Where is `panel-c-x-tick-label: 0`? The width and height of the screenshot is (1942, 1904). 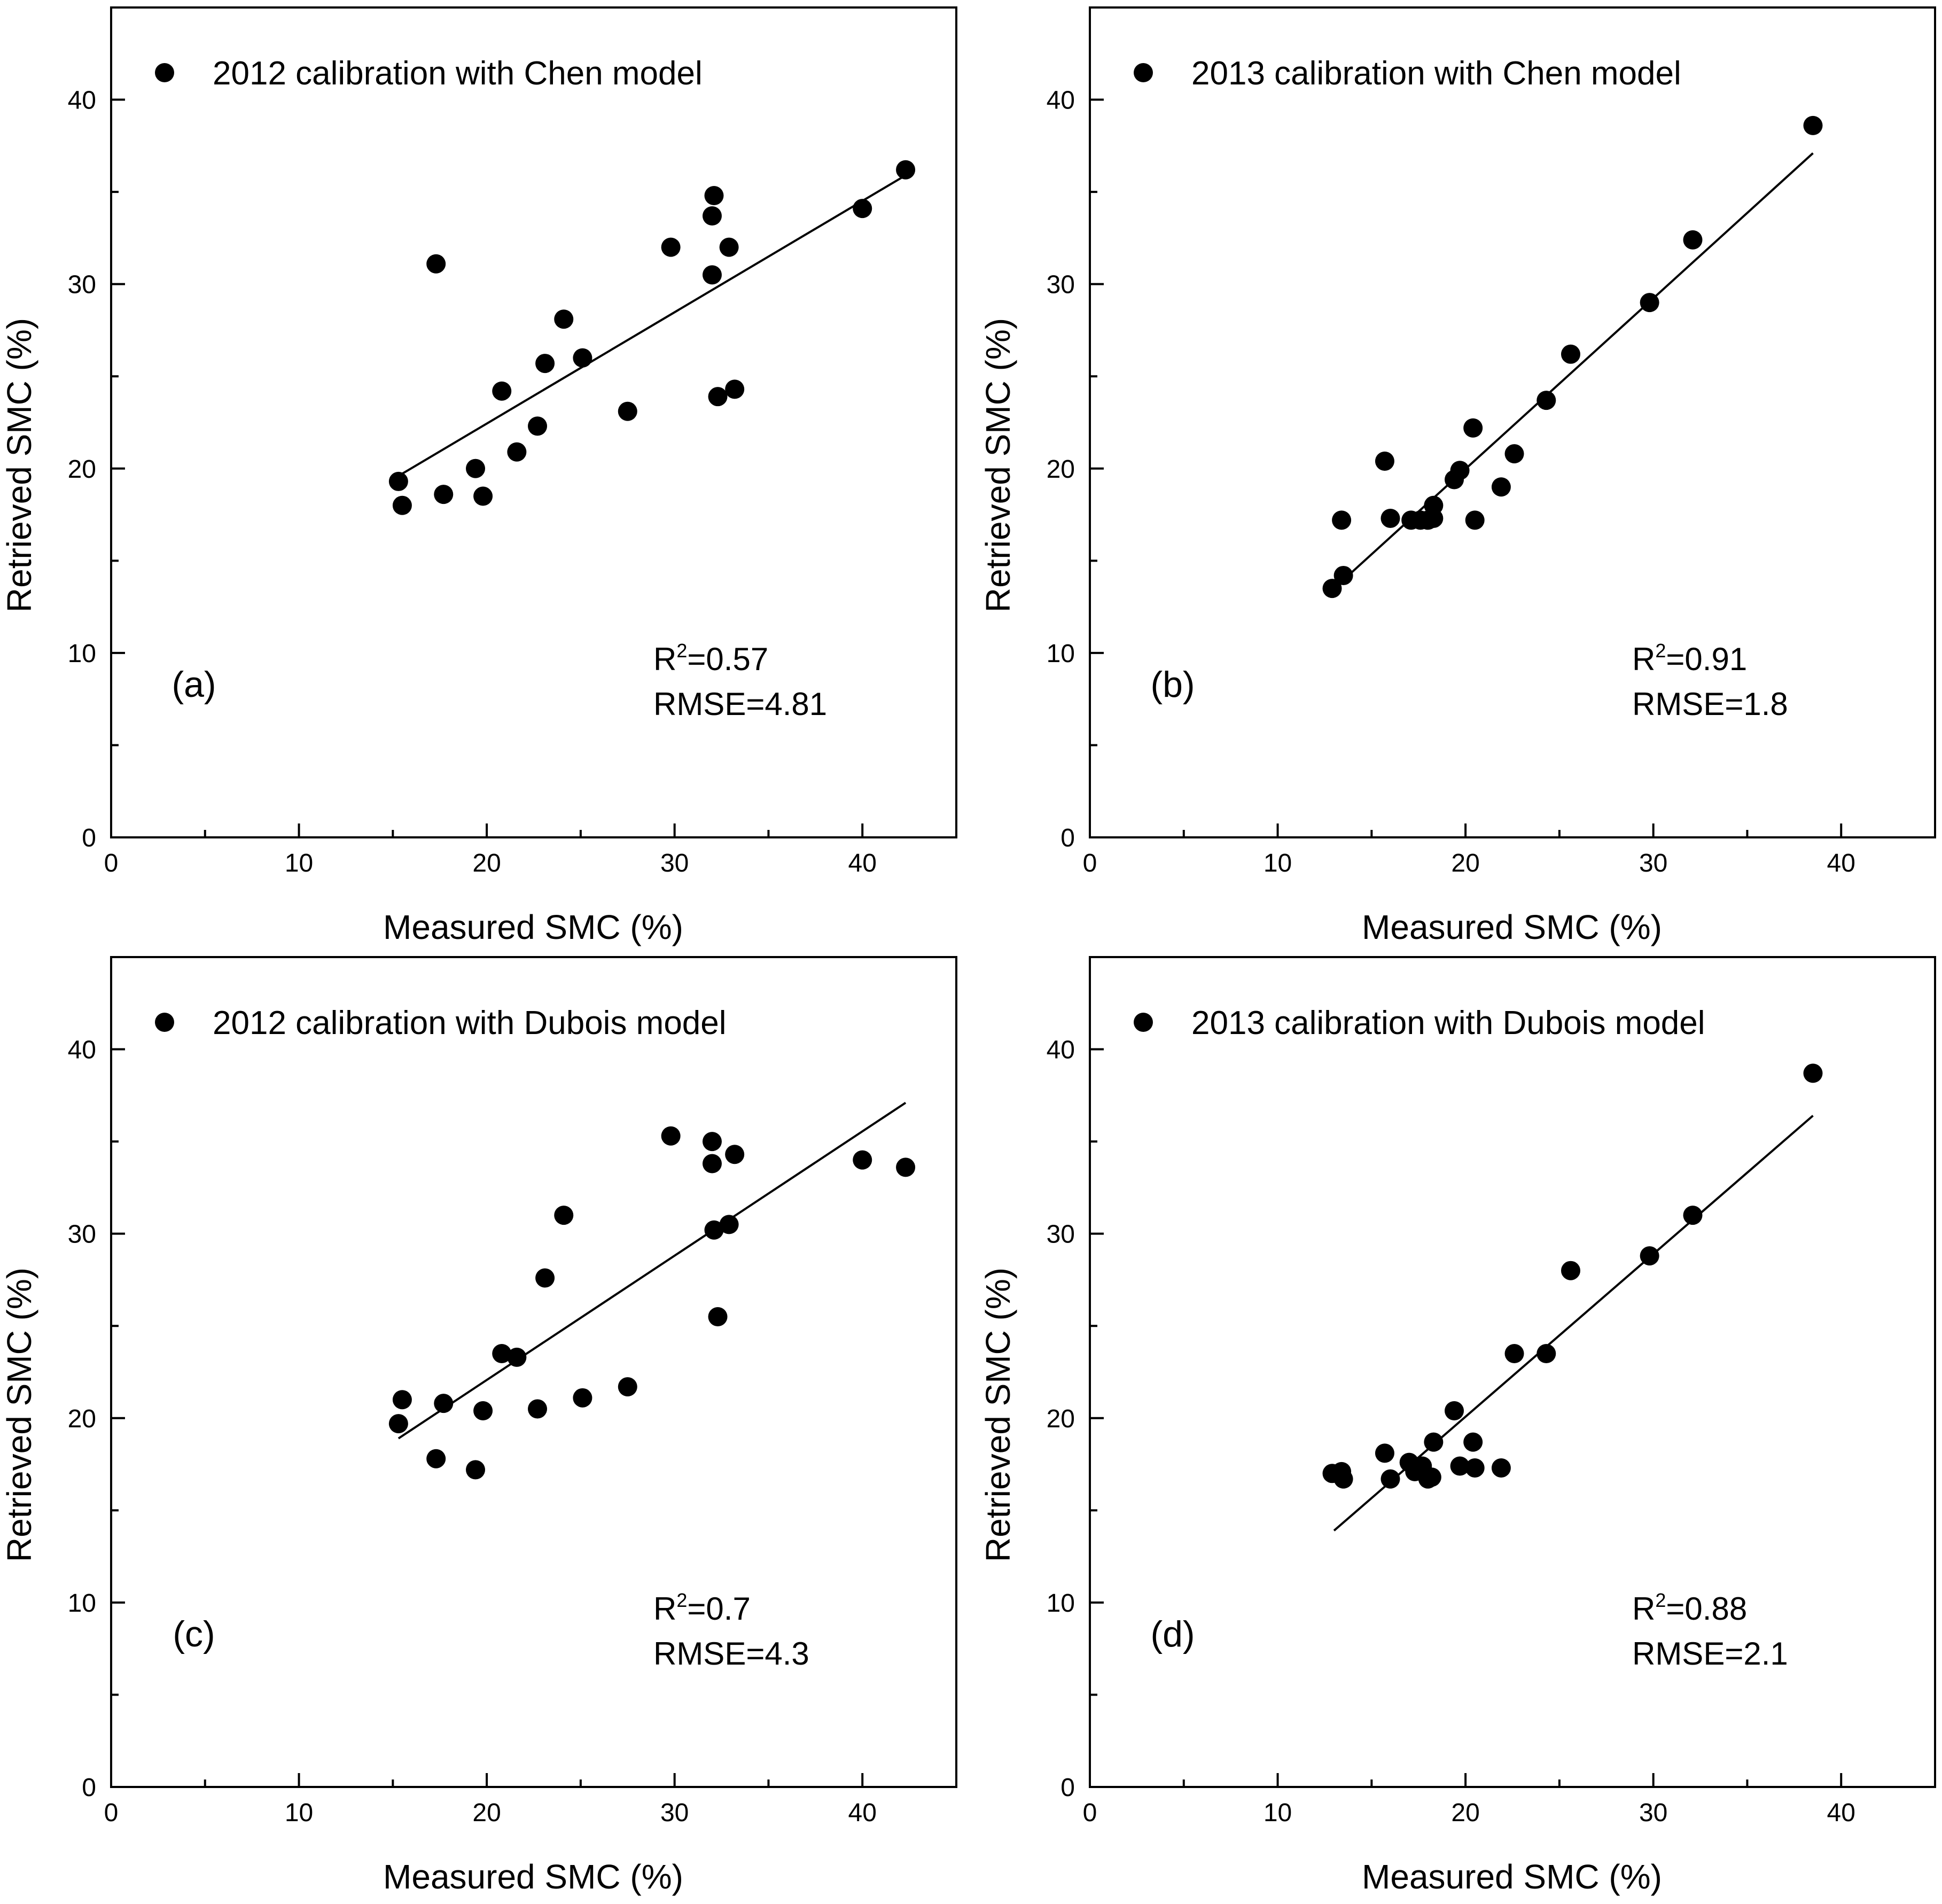 panel-c-x-tick-label: 0 is located at coordinates (111, 1813).